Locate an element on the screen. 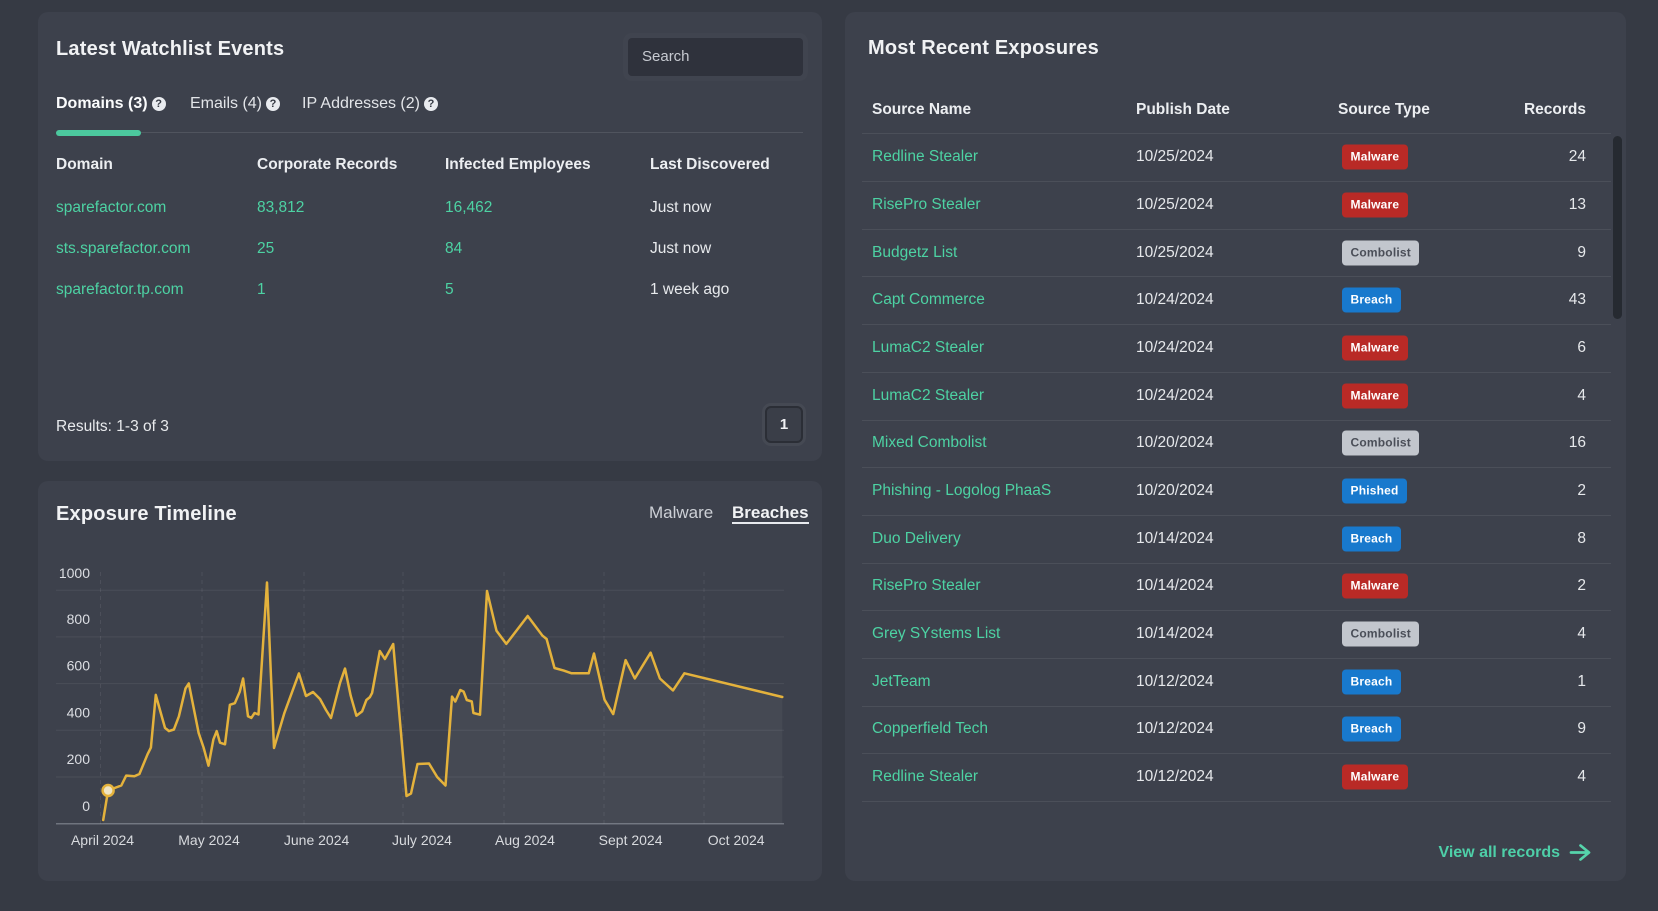 This screenshot has height=911, width=1658. svg-text: 0 is located at coordinates (86, 806).